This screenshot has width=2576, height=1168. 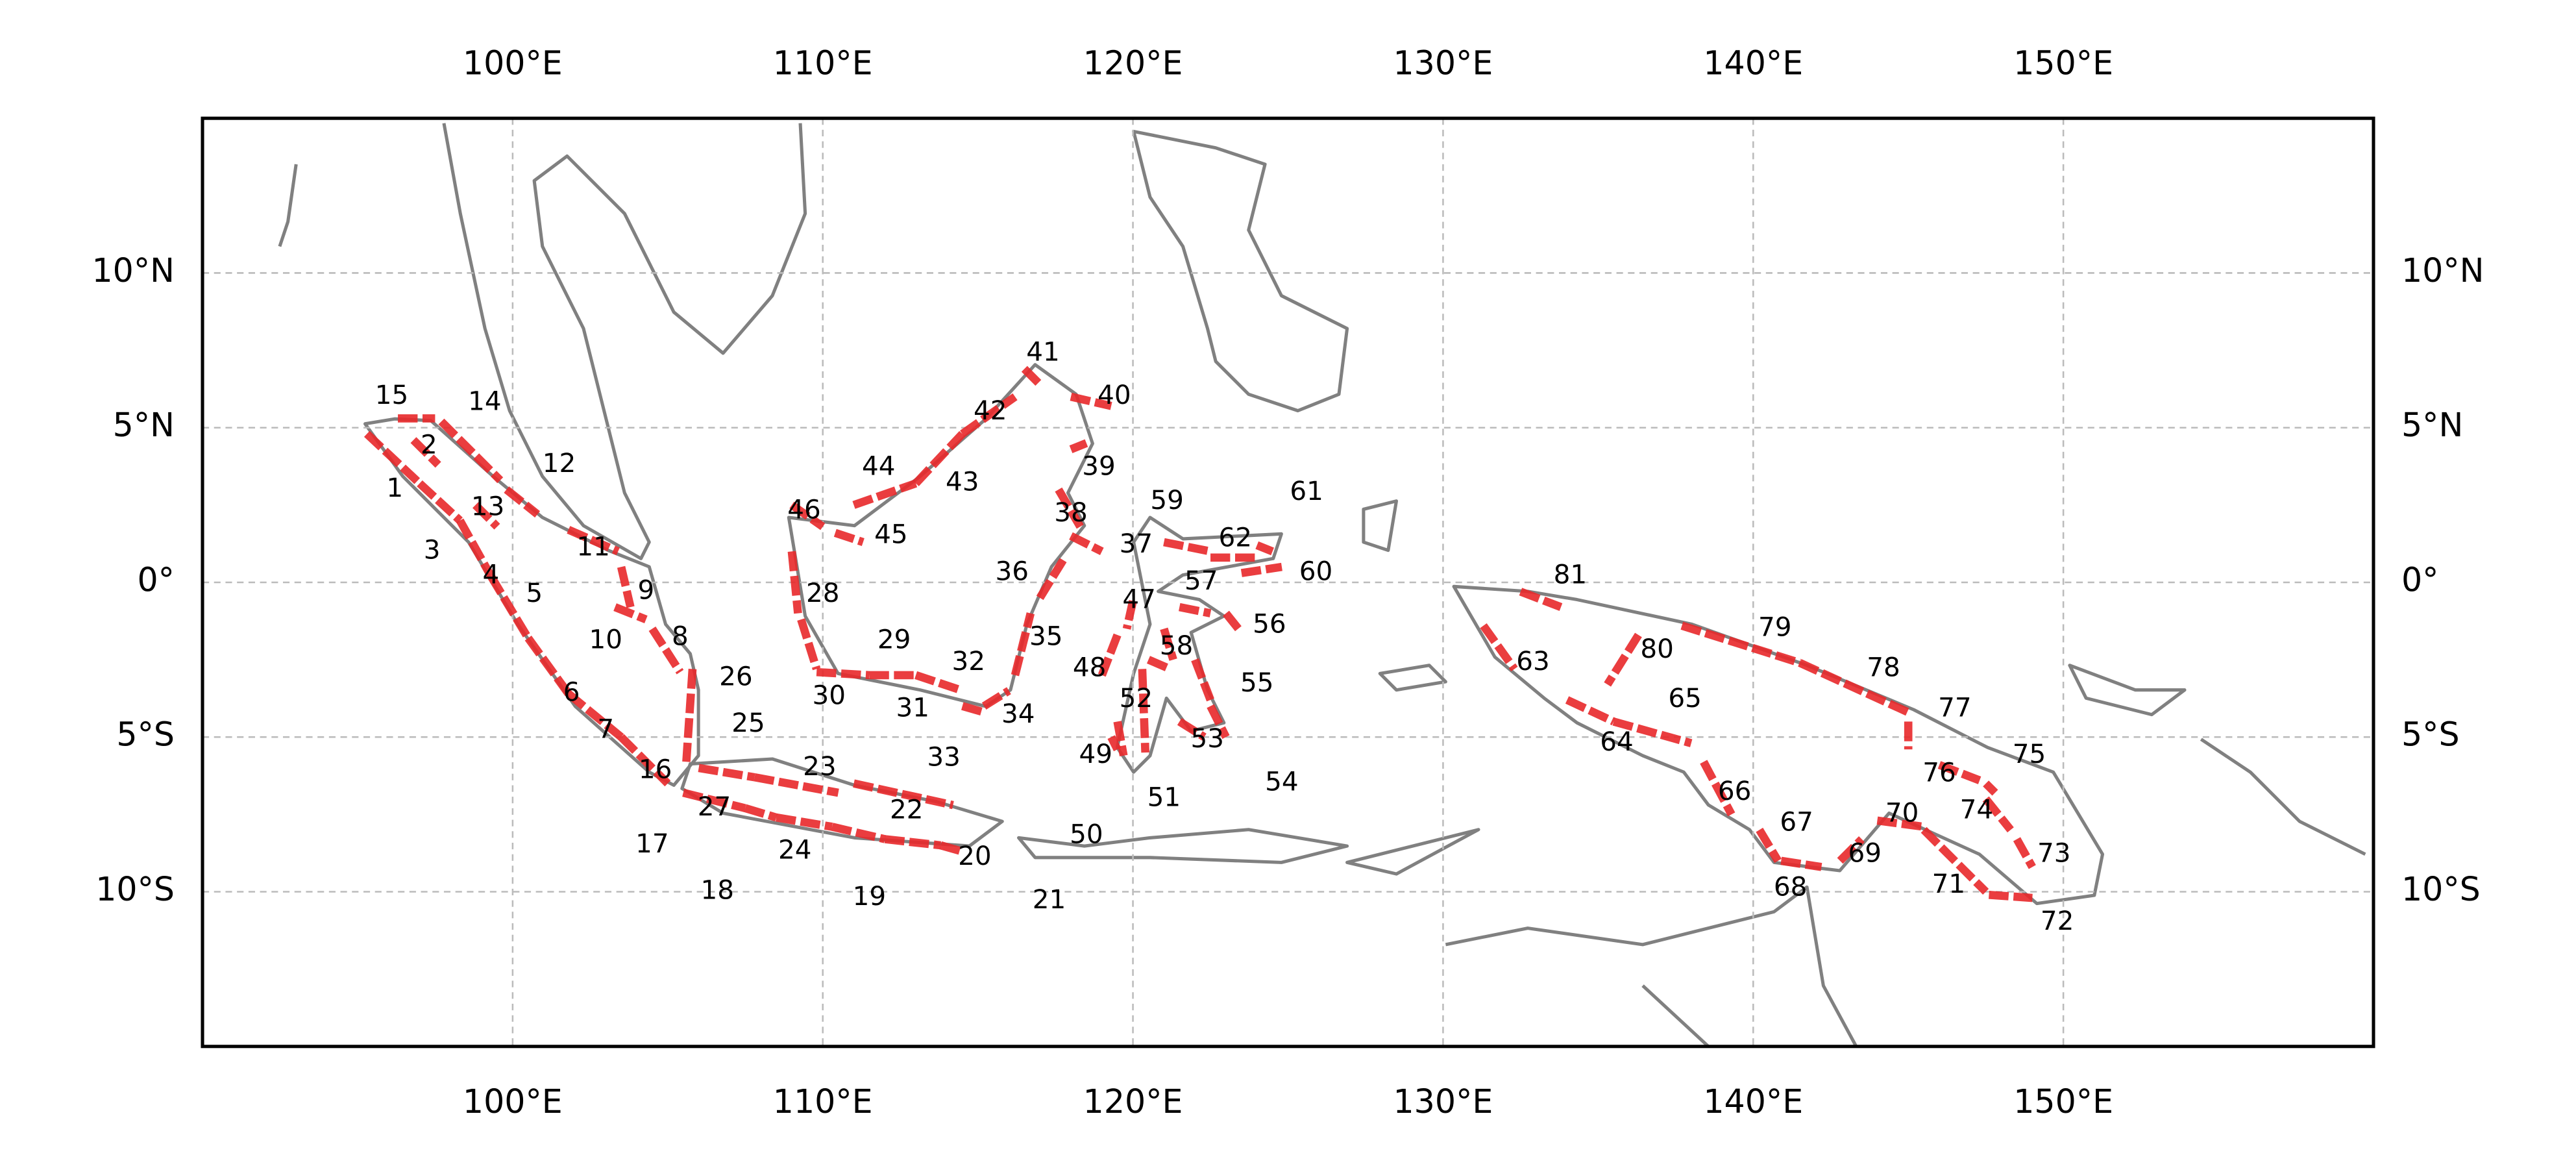 I want to click on segment-label: 58, so click(x=1177, y=645).